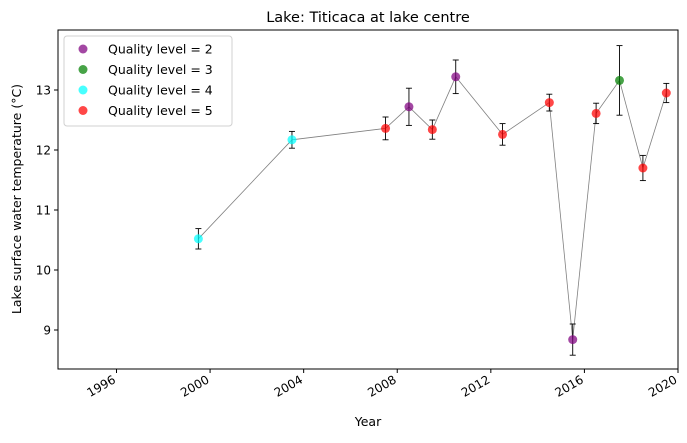  What do you see at coordinates (368, 421) in the screenshot?
I see `x-axis-label: Year` at bounding box center [368, 421].